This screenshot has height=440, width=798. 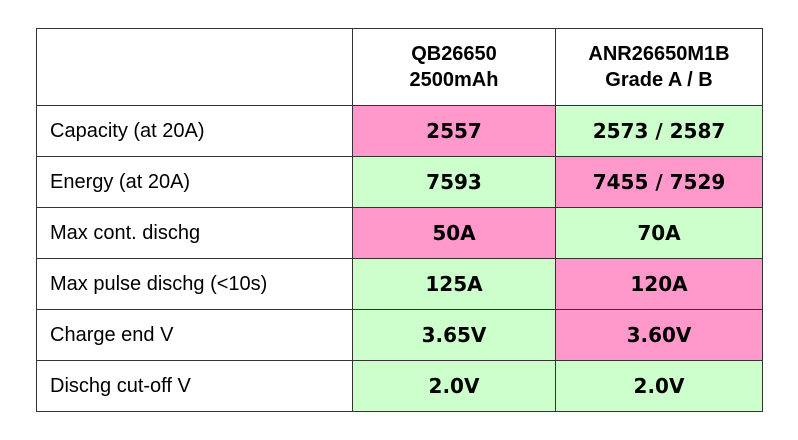 I want to click on empty-header, so click(x=194, y=67).